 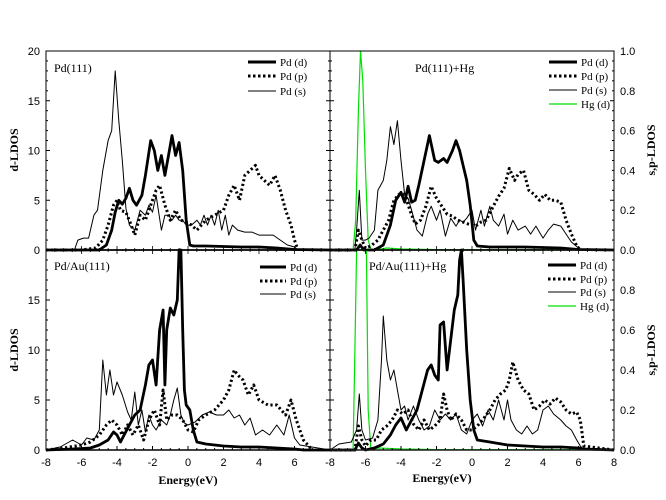 What do you see at coordinates (14, 150) in the screenshot?
I see `y-axis-title-left-top: d-LDOS` at bounding box center [14, 150].